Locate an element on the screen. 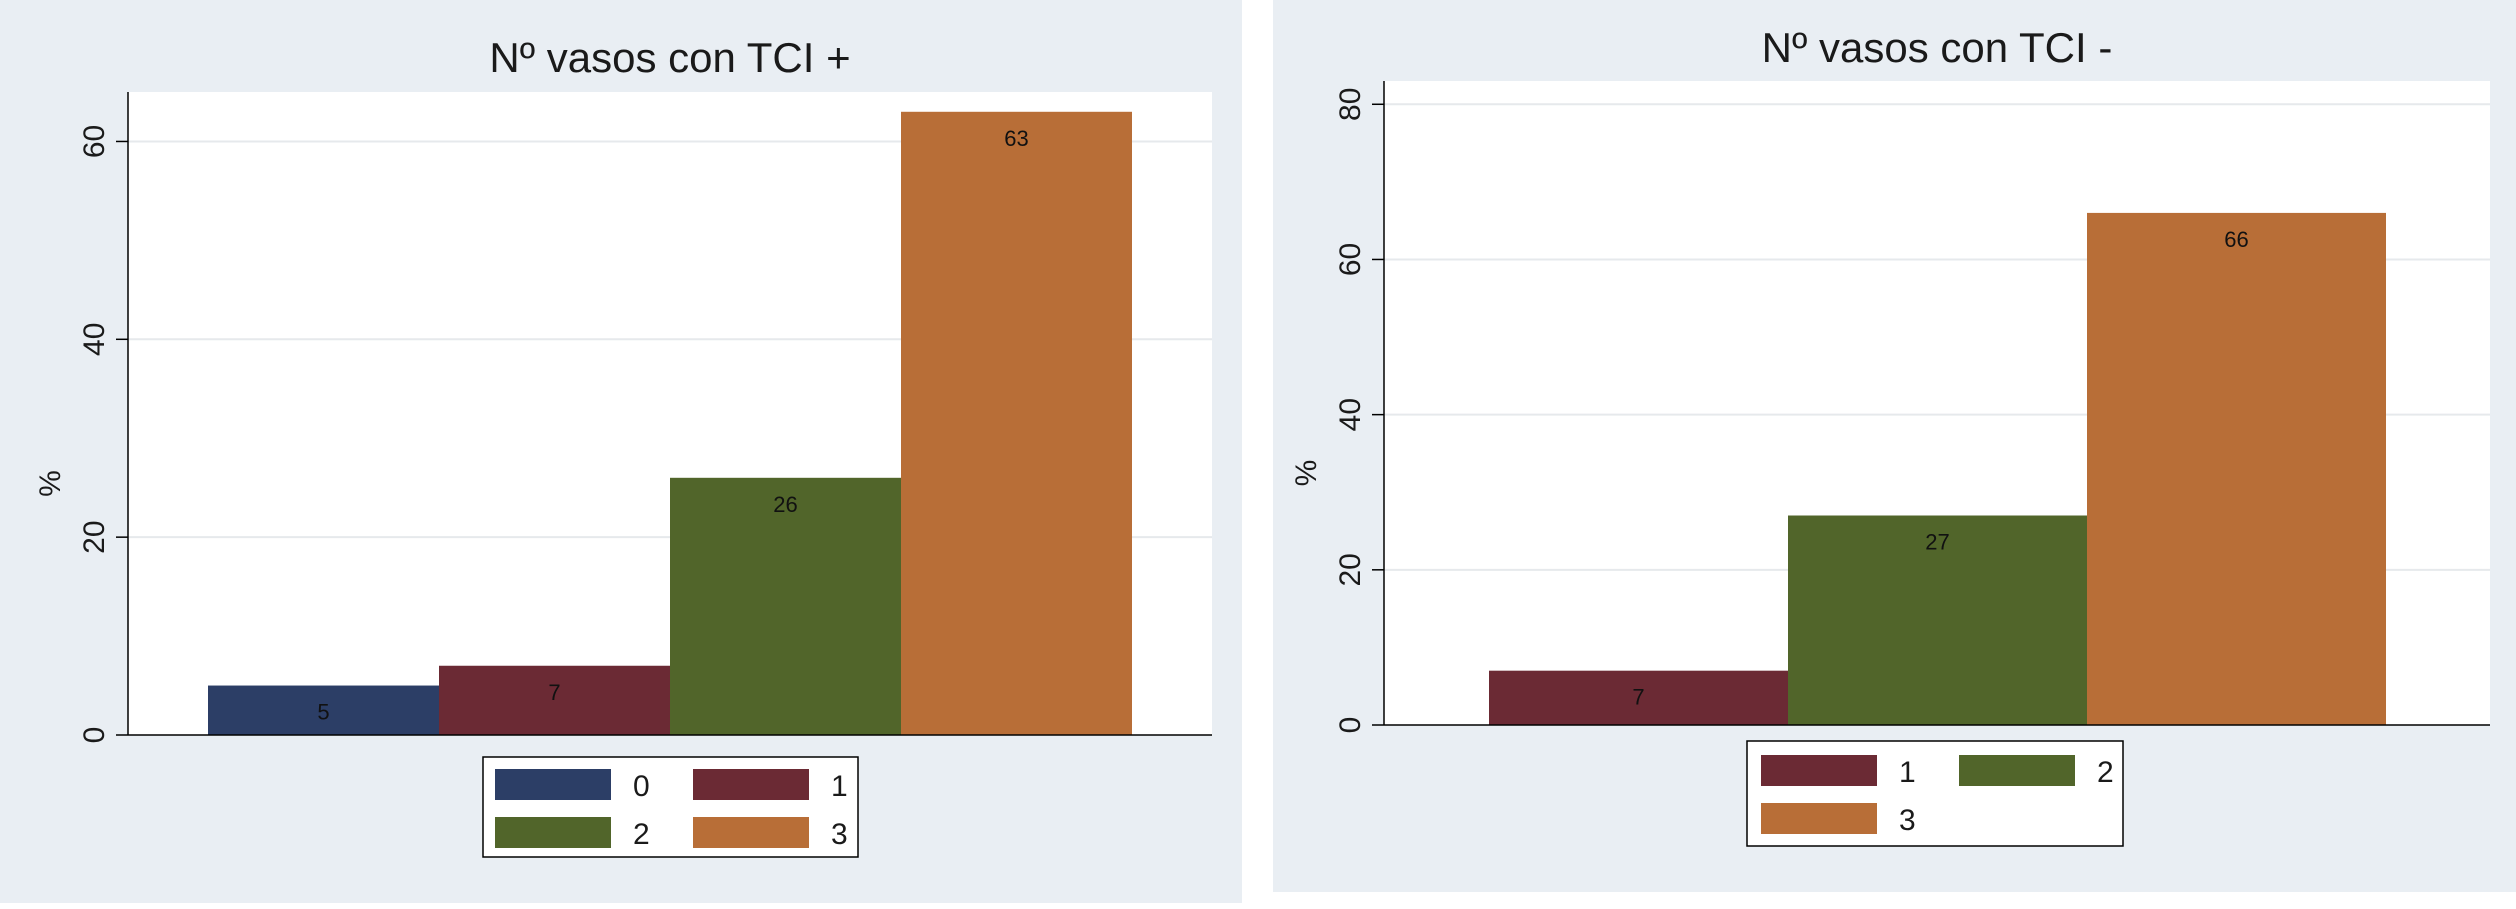  bar-label-3: 66 is located at coordinates (2236, 239).